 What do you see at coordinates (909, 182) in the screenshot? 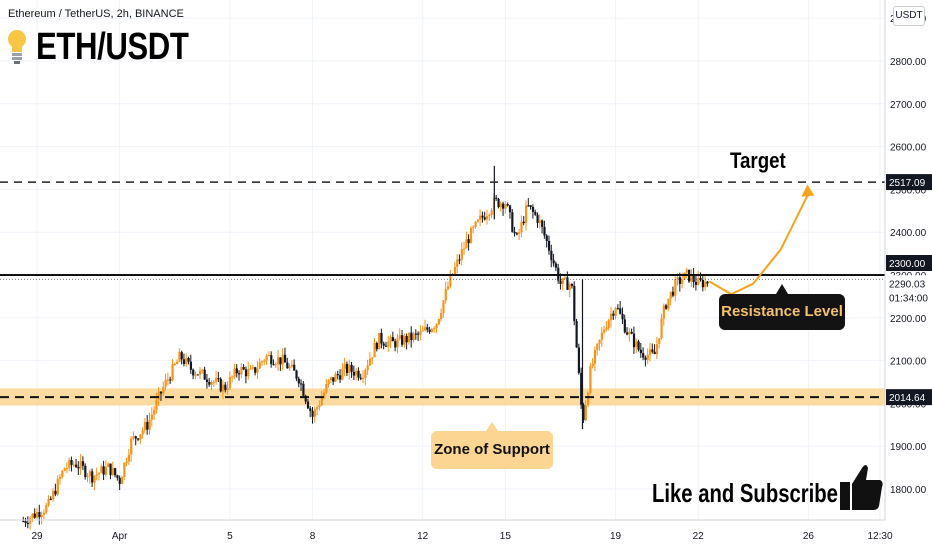
I see `target-price-tag-bg` at bounding box center [909, 182].